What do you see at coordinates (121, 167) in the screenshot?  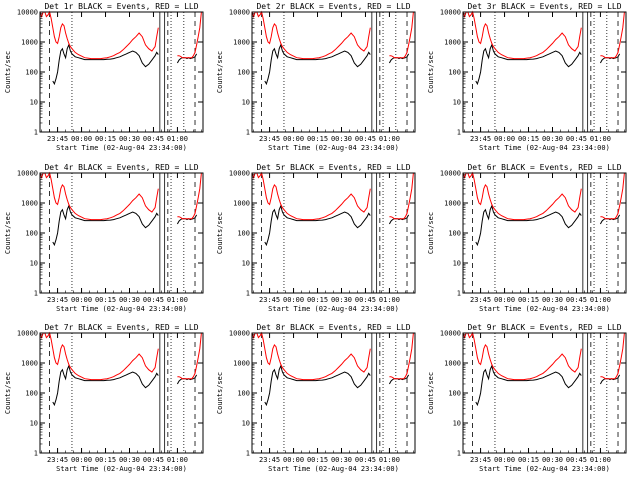 I see `panel-title: Det 4r BLACK = Events, RED = LLD` at bounding box center [121, 167].